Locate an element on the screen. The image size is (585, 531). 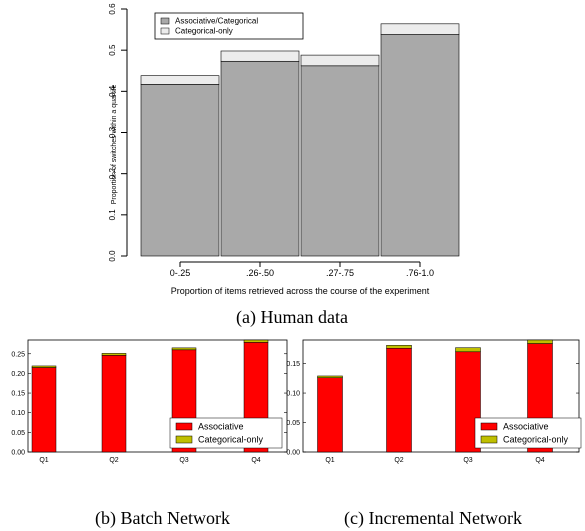
bar-human-025-series1 is located at coordinates (180, 80).